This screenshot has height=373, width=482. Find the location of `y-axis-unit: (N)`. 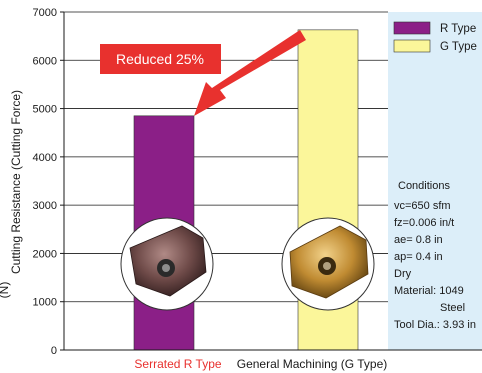

y-axis-unit: (N) is located at coordinates (5, 290).